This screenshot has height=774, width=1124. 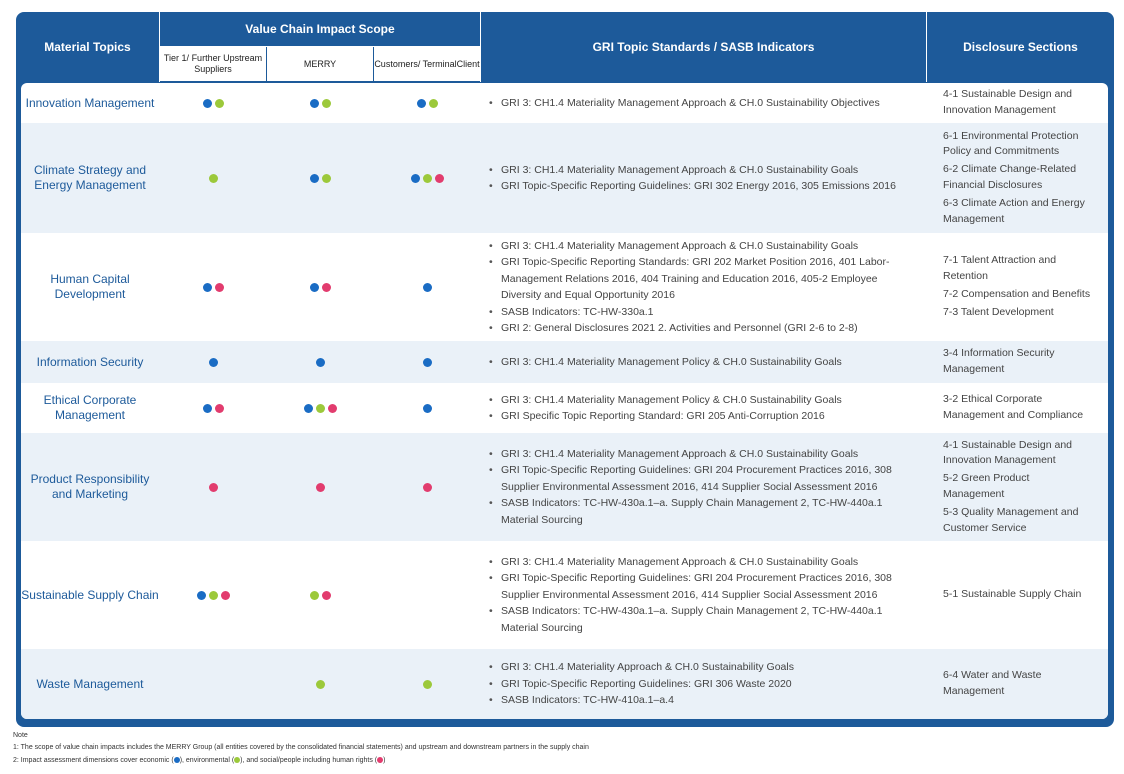 I want to click on disclosure-section: 6-3 Climate Action and Energy Management, so click(x=1014, y=210).